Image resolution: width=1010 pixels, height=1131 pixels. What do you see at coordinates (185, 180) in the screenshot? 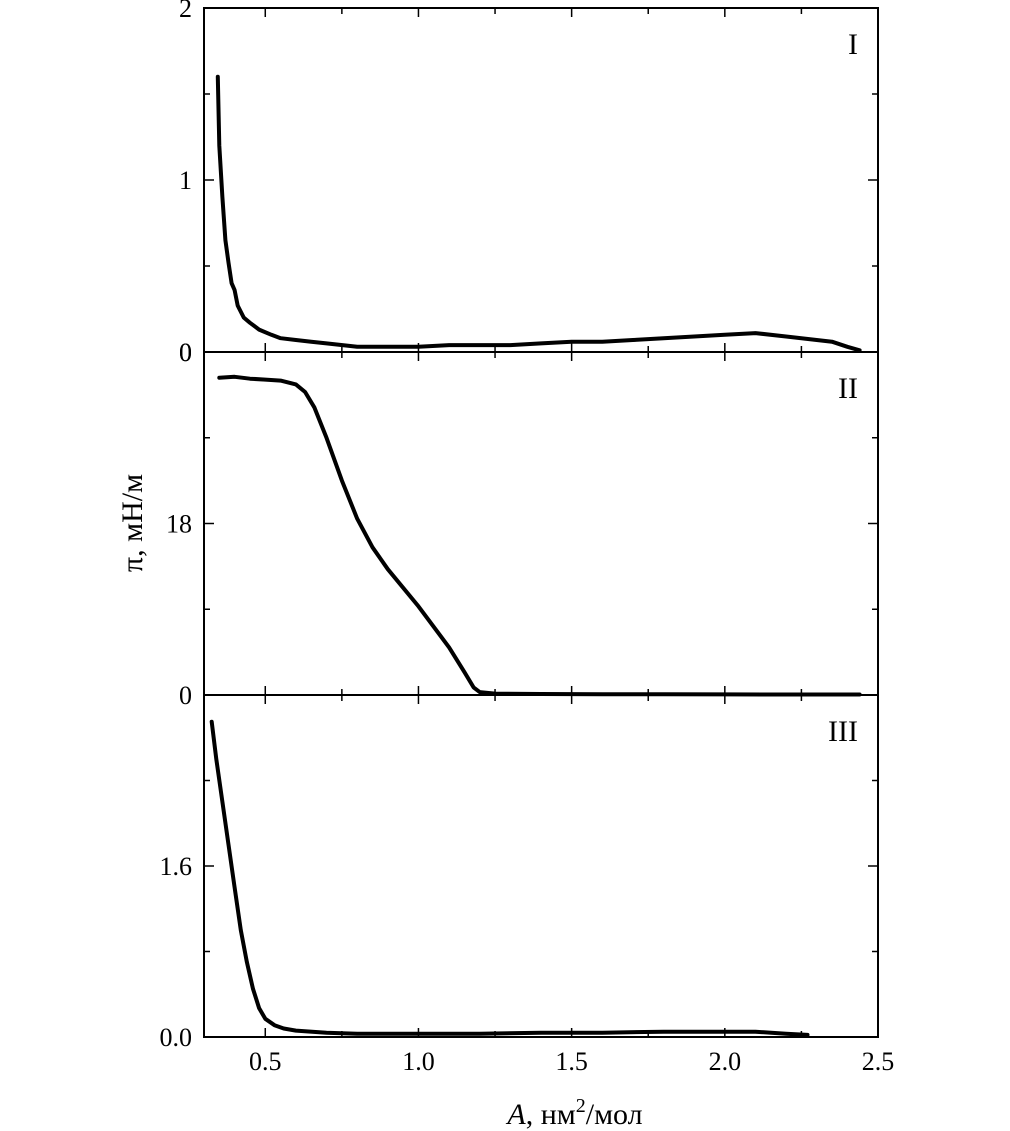
I see `y-tick-label: 1` at bounding box center [185, 180].